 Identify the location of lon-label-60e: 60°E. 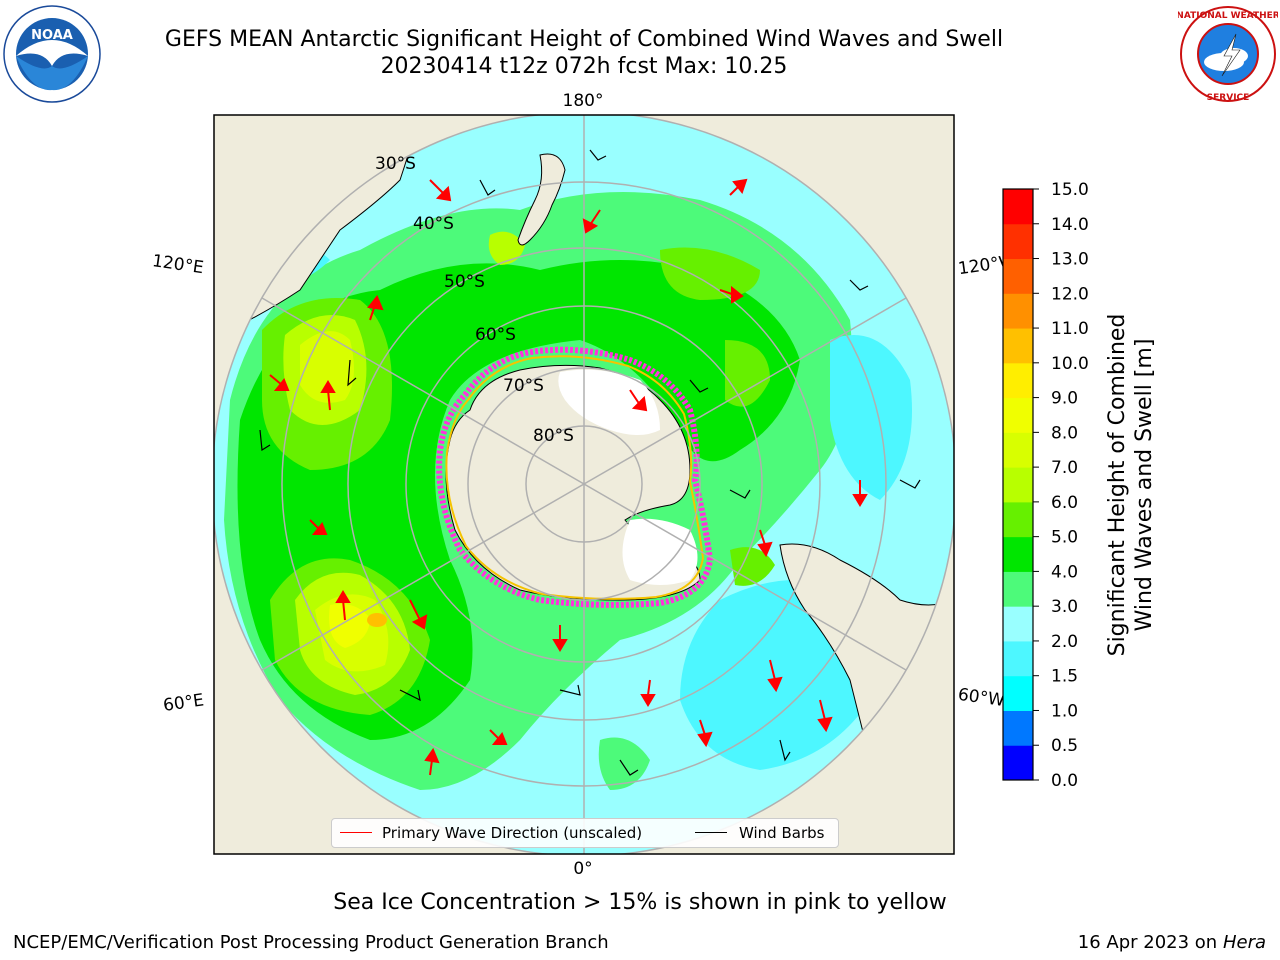
(183, 702).